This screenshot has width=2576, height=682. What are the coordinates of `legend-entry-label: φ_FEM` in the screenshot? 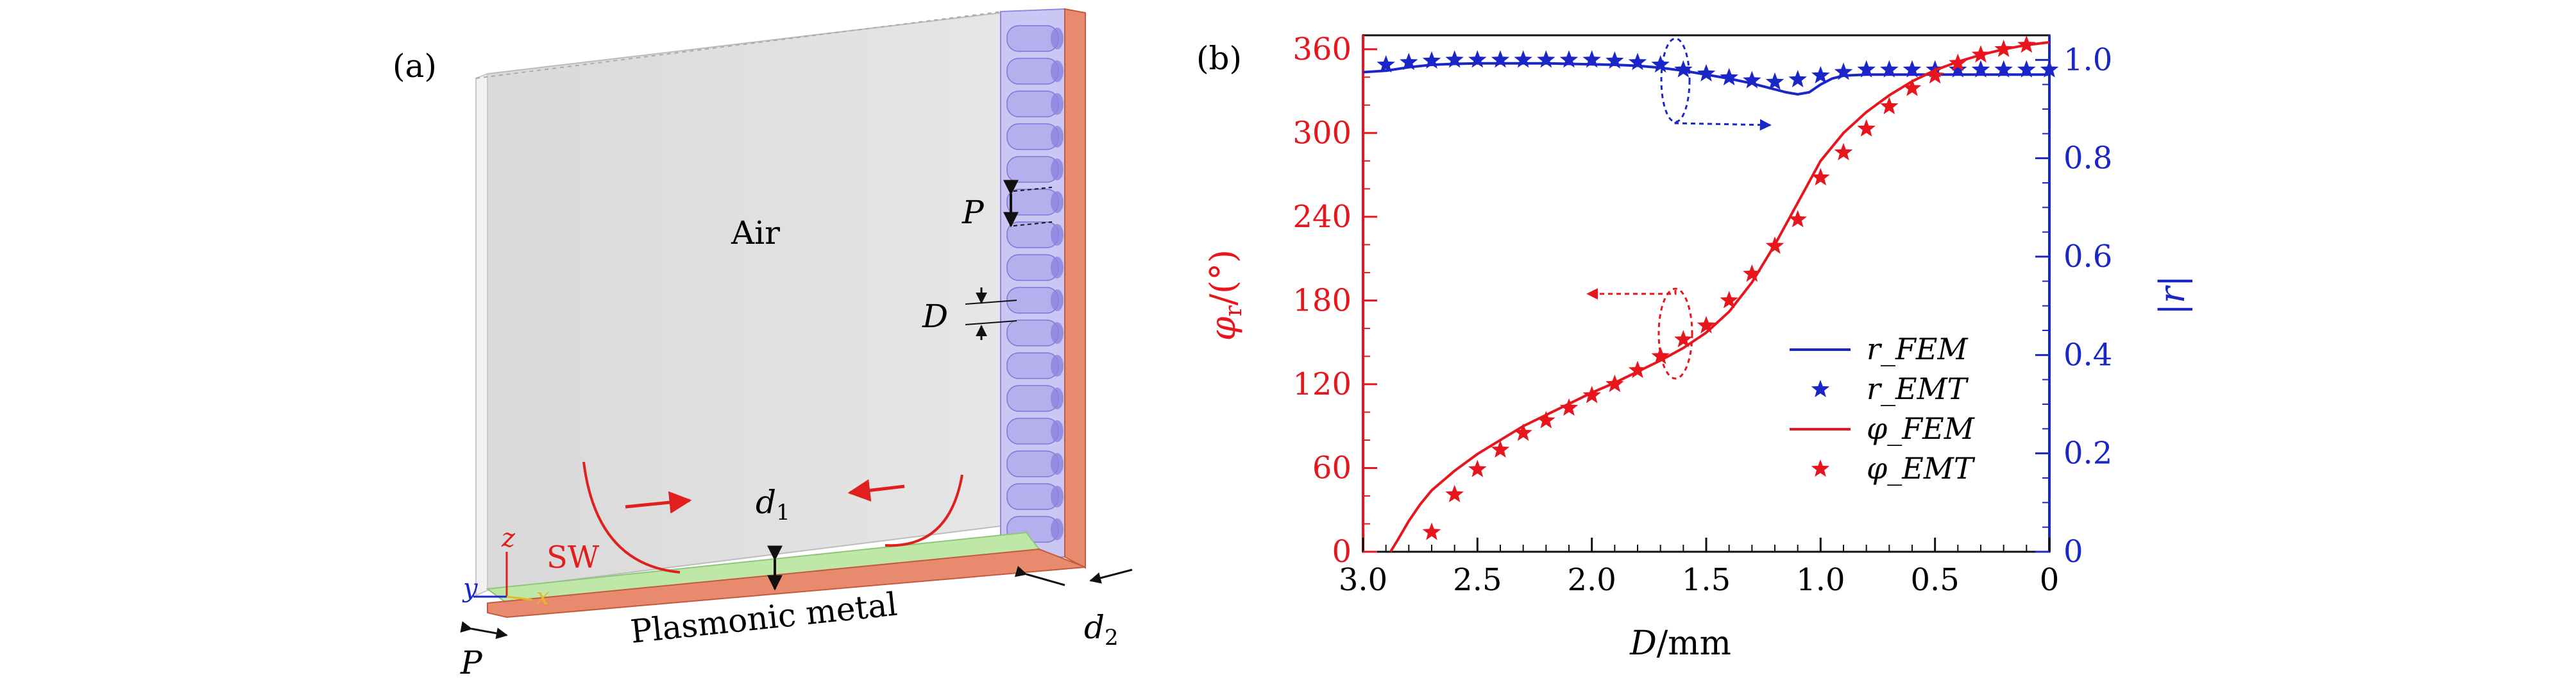 It's located at (1921, 428).